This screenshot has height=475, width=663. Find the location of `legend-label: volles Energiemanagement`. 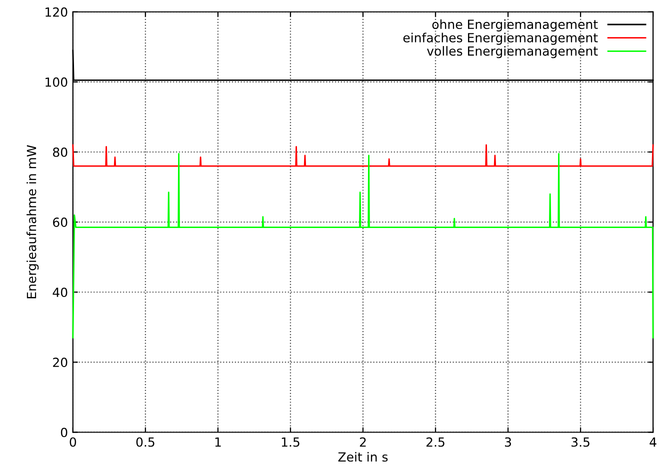

legend-label: volles Energiemanagement is located at coordinates (512, 52).